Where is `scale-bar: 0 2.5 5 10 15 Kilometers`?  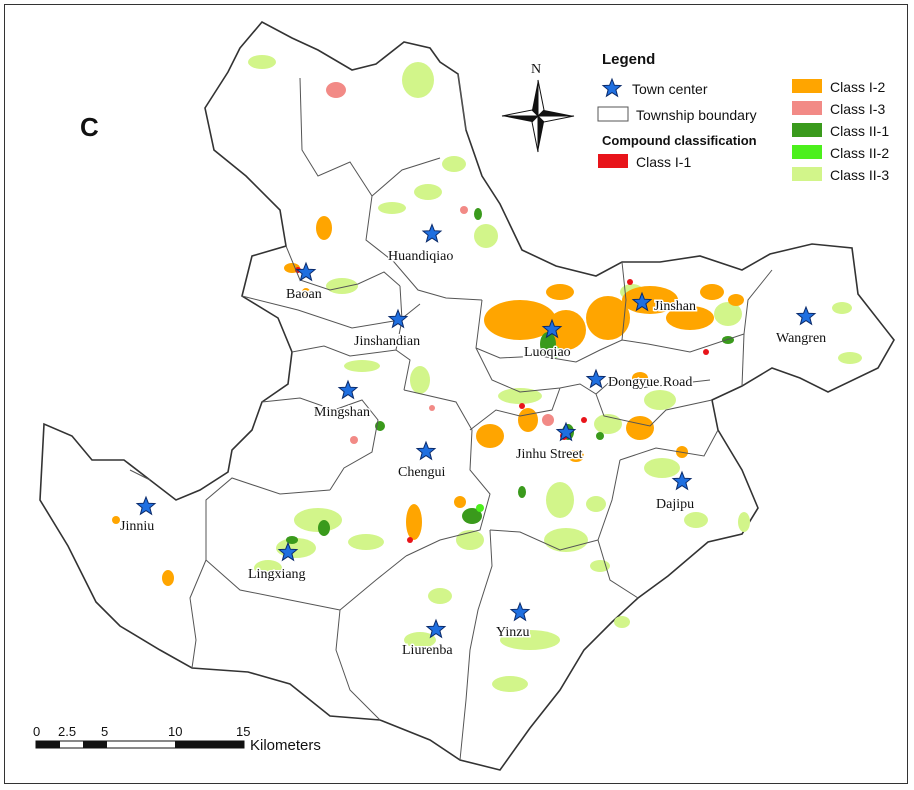 scale-bar: 0 2.5 5 10 15 Kilometers is located at coordinates (177, 739).